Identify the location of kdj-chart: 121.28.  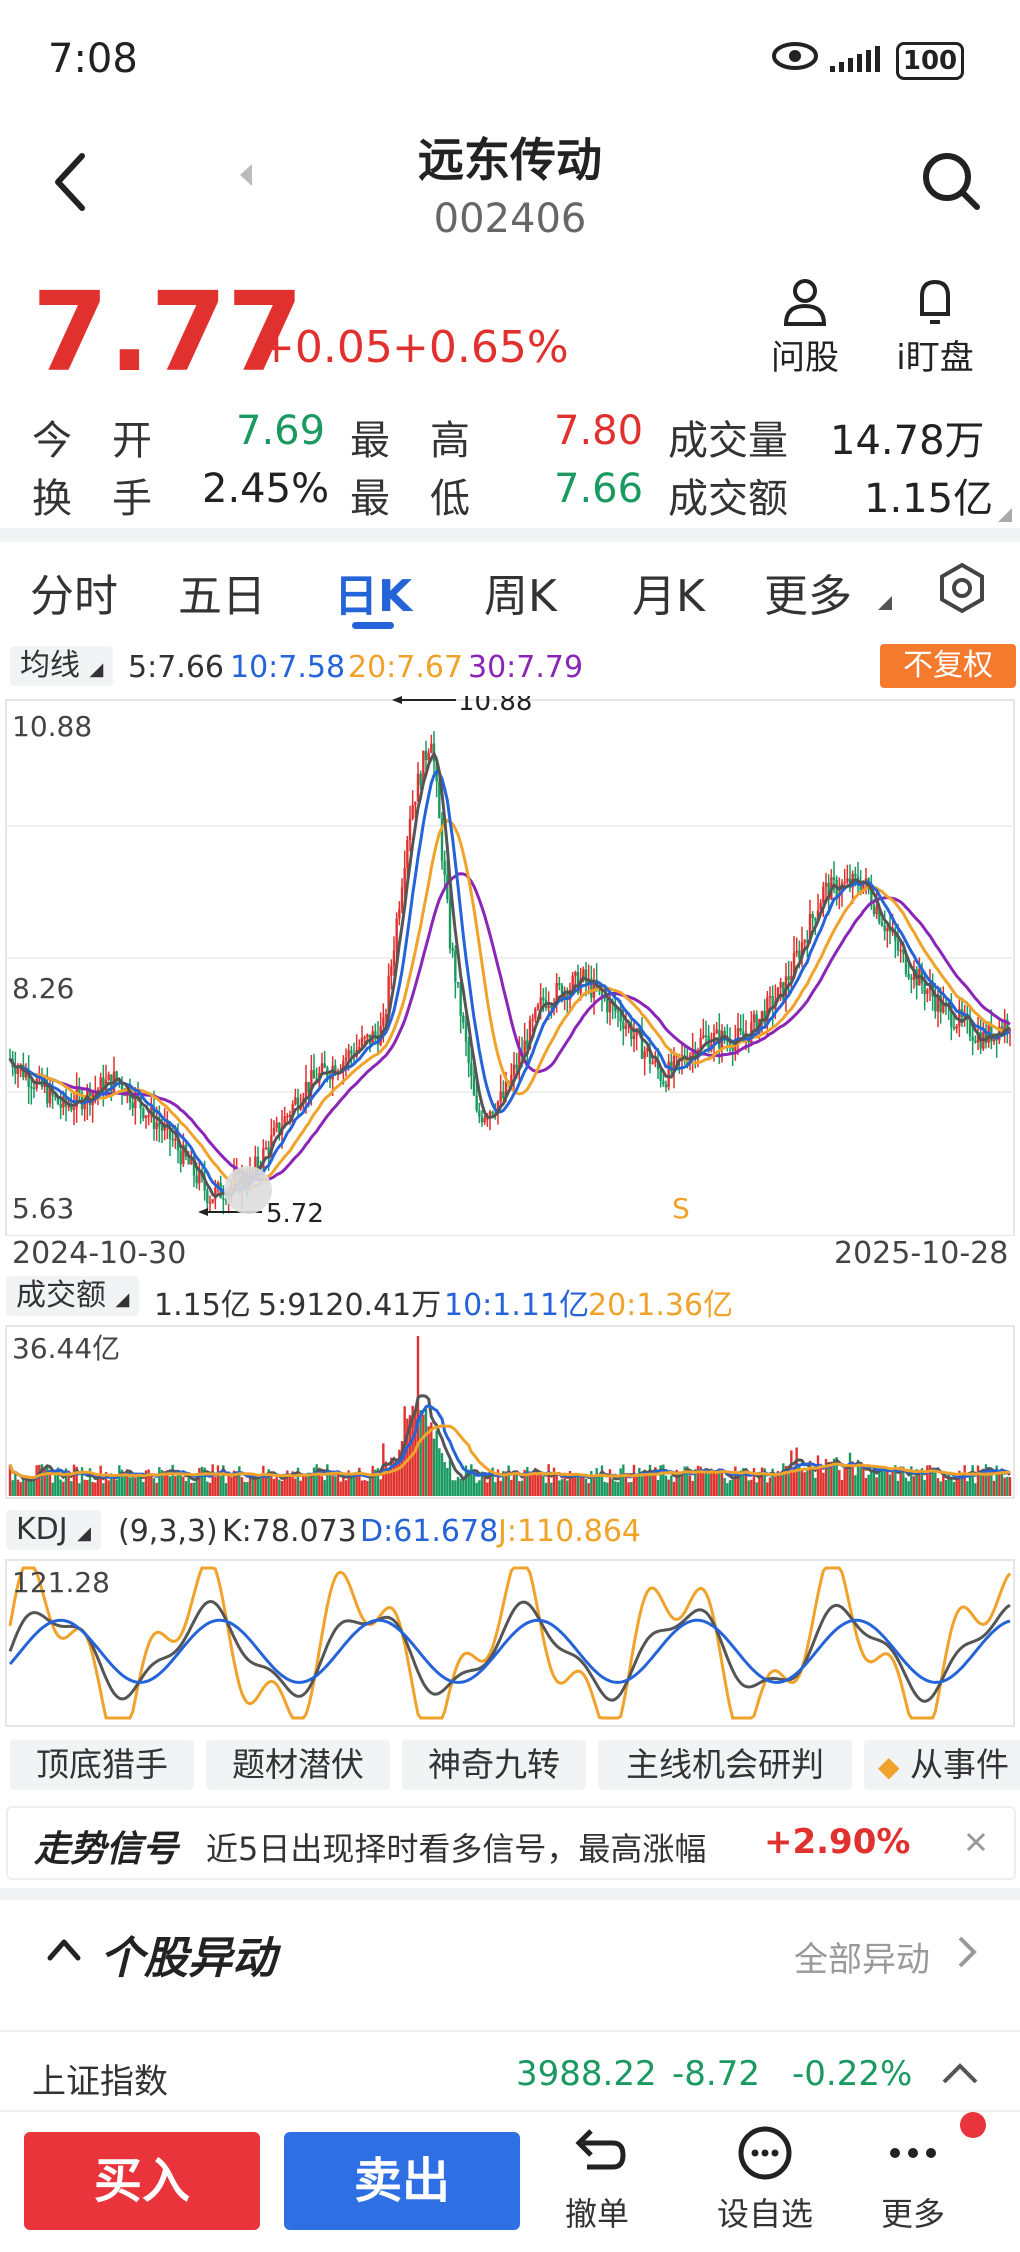
(510, 1643).